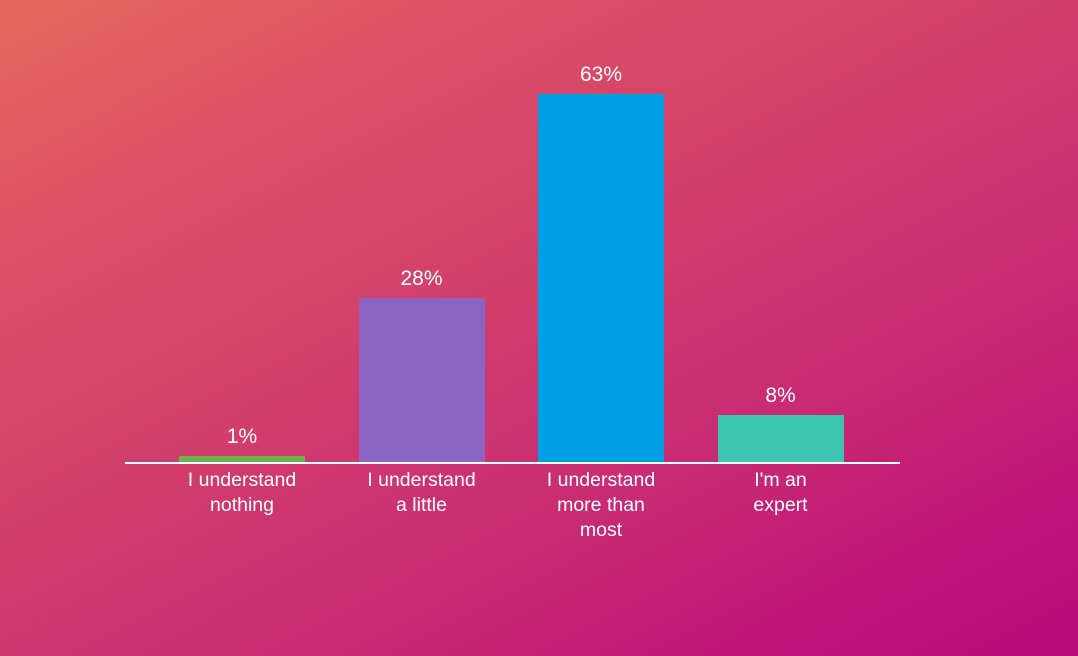  Describe the element at coordinates (601, 530) in the screenshot. I see `category-label-line: most` at that location.